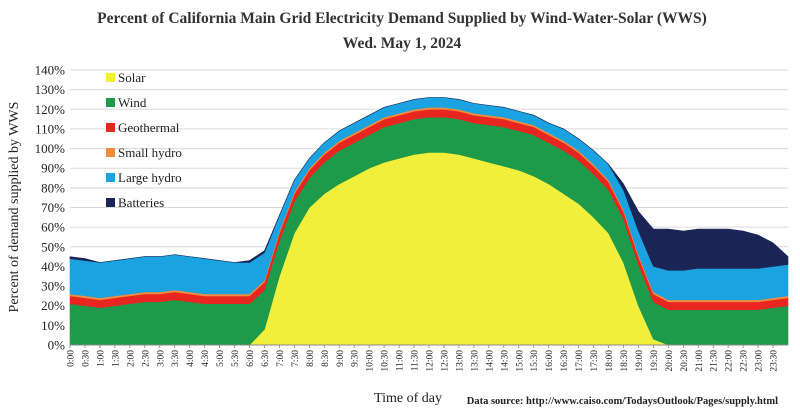 This screenshot has height=418, width=800. I want to click on x-tick-label: 3:00, so click(161, 358).